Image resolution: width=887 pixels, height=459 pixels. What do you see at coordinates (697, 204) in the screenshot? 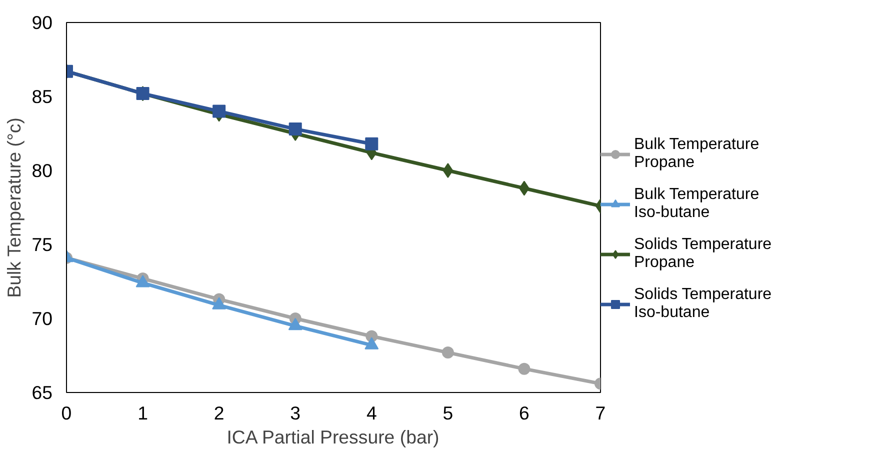
I see `legend-label: Bulk Temperature Iso-butane` at bounding box center [697, 204].